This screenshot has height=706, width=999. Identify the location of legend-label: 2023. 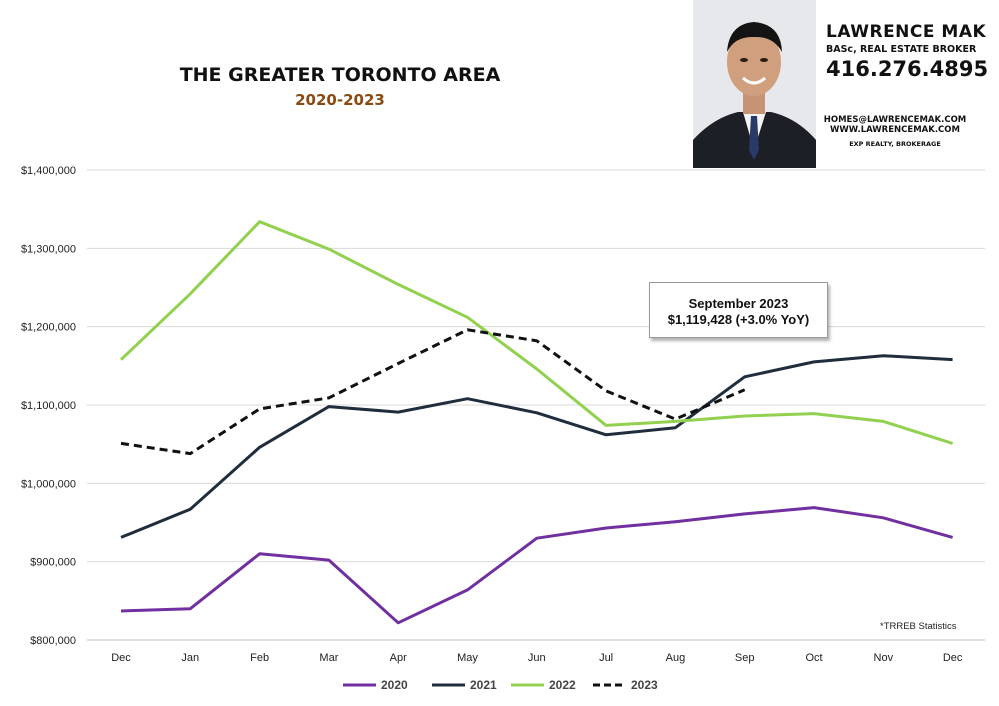
(644, 685).